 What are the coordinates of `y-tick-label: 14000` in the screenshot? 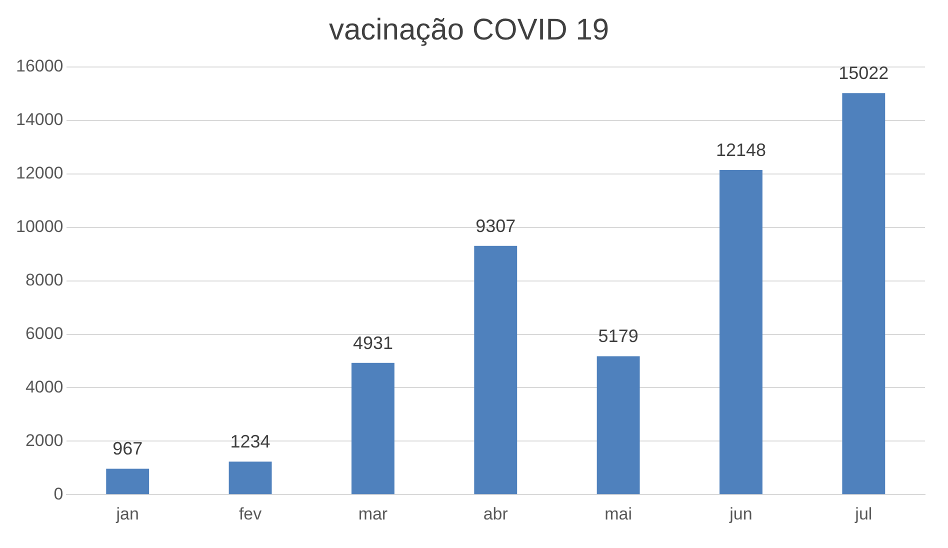 It's located at (40, 120).